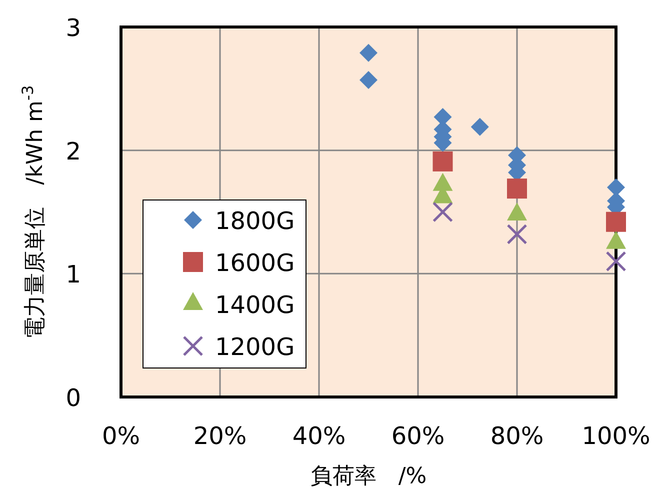  What do you see at coordinates (73, 274) in the screenshot?
I see `y-tick-label: 1` at bounding box center [73, 274].